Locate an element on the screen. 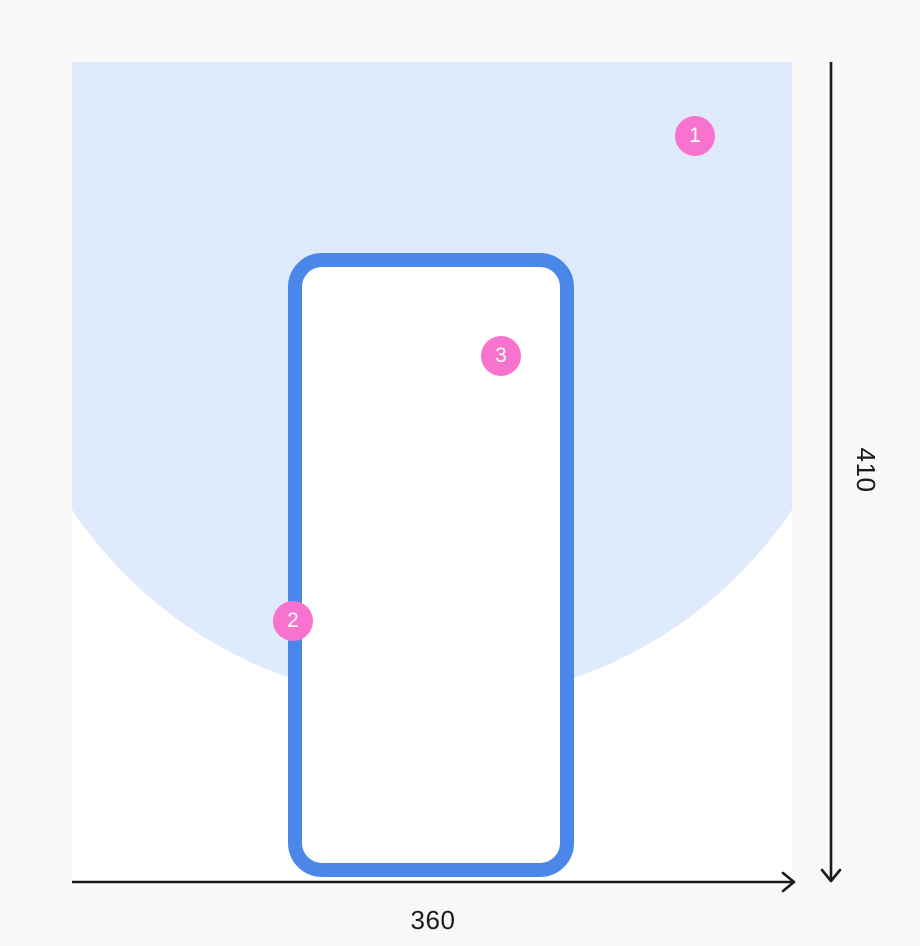  width-dimension-arrow is located at coordinates (434, 882).